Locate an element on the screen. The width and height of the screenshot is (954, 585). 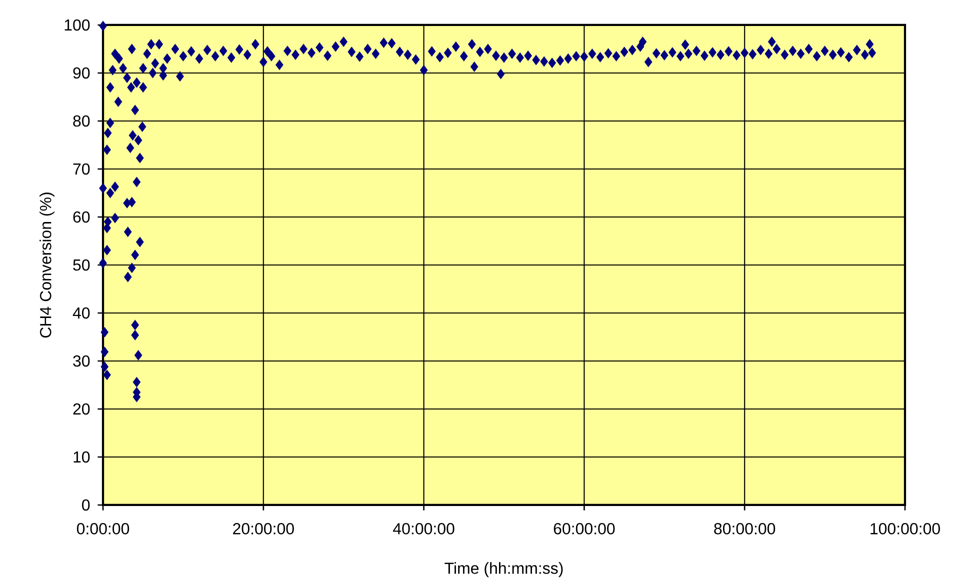
y-tick-label: 50 is located at coordinates (81, 265).